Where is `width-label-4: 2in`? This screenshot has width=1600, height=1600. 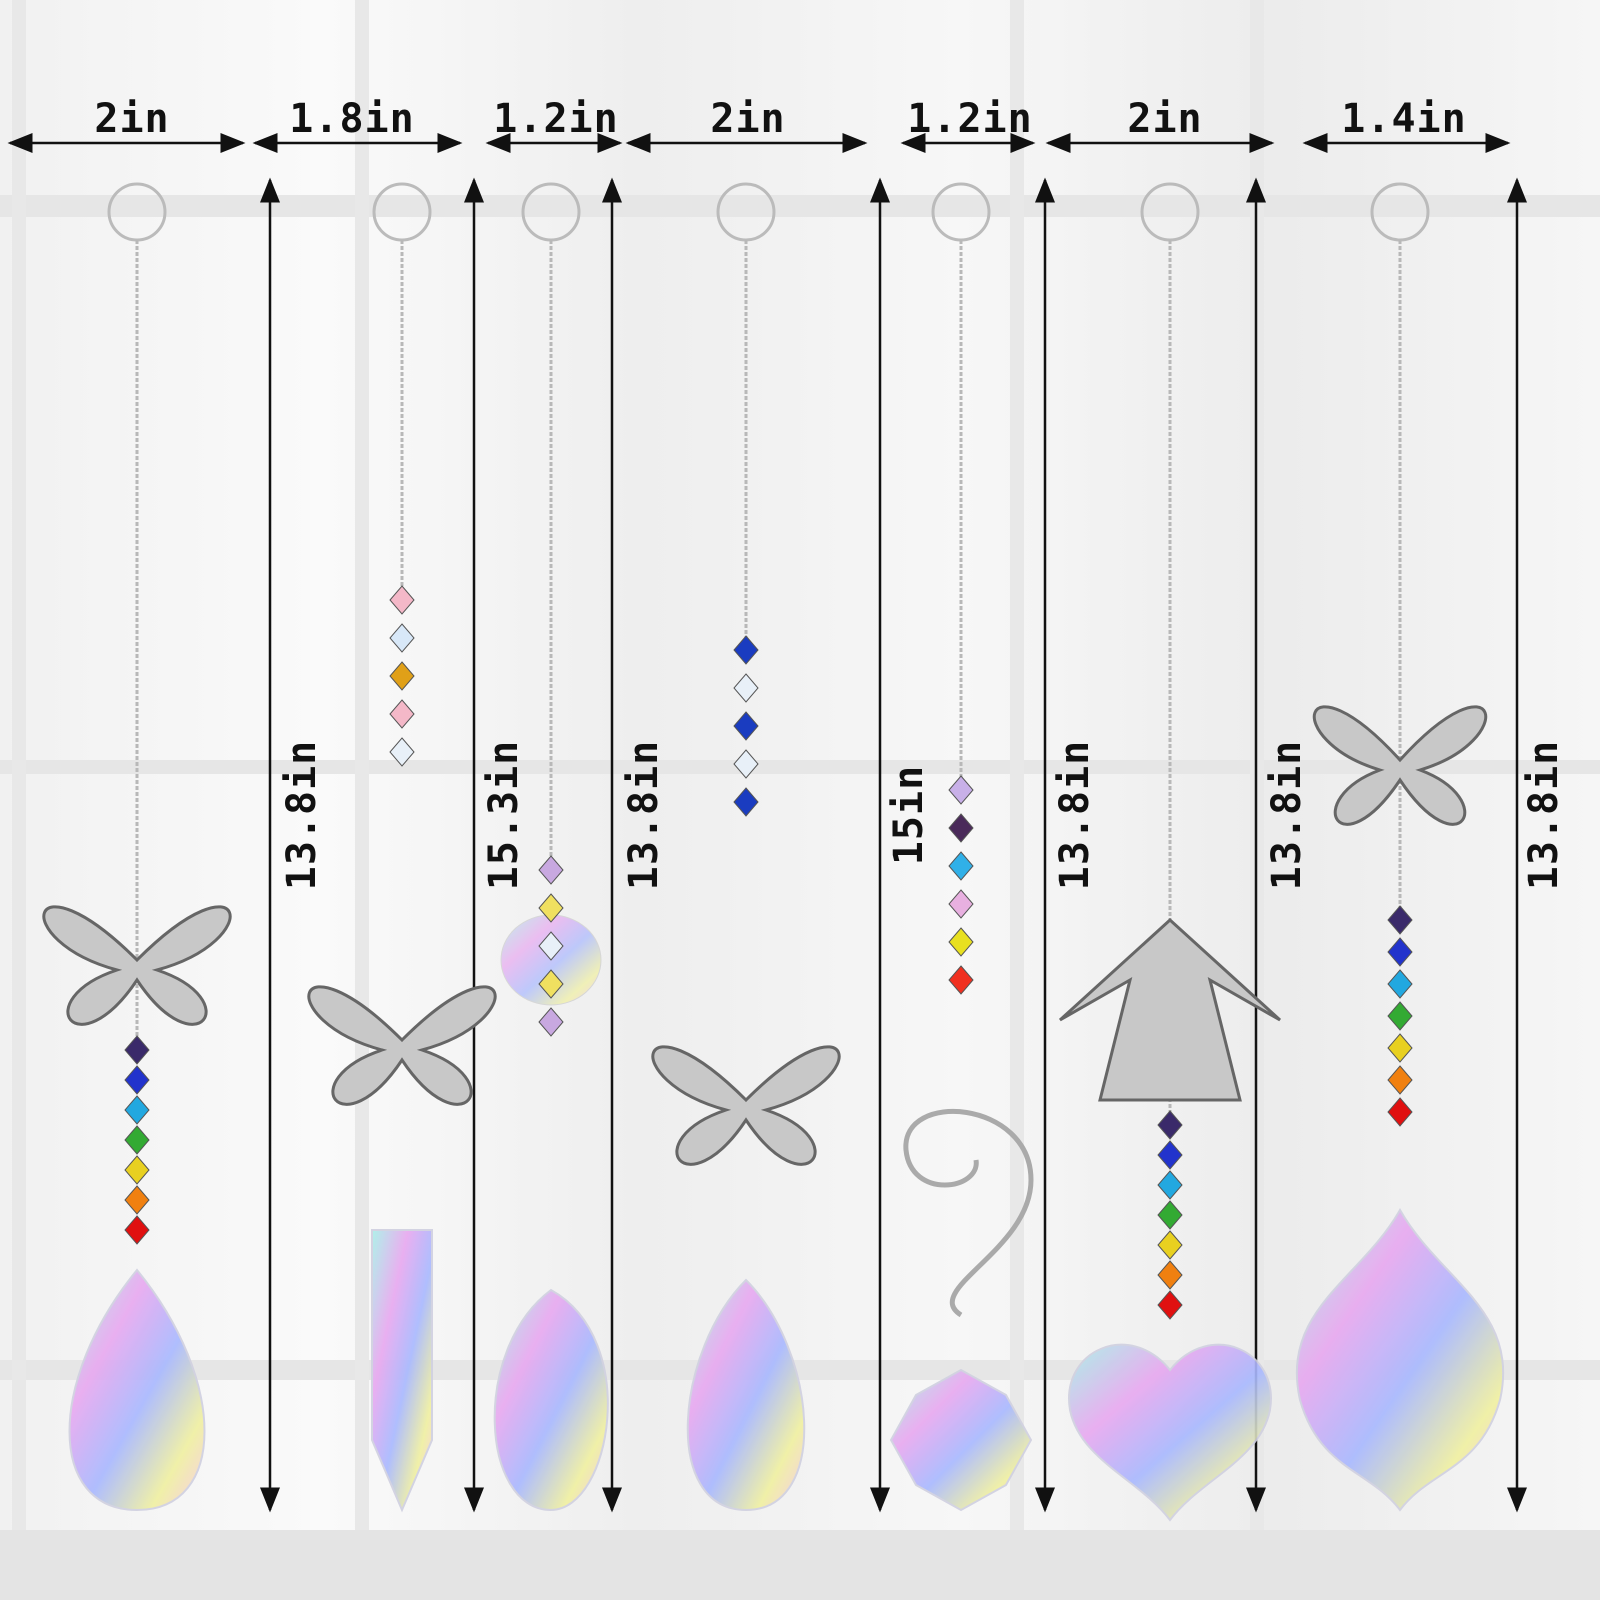 width-label-4: 2in is located at coordinates (748, 119).